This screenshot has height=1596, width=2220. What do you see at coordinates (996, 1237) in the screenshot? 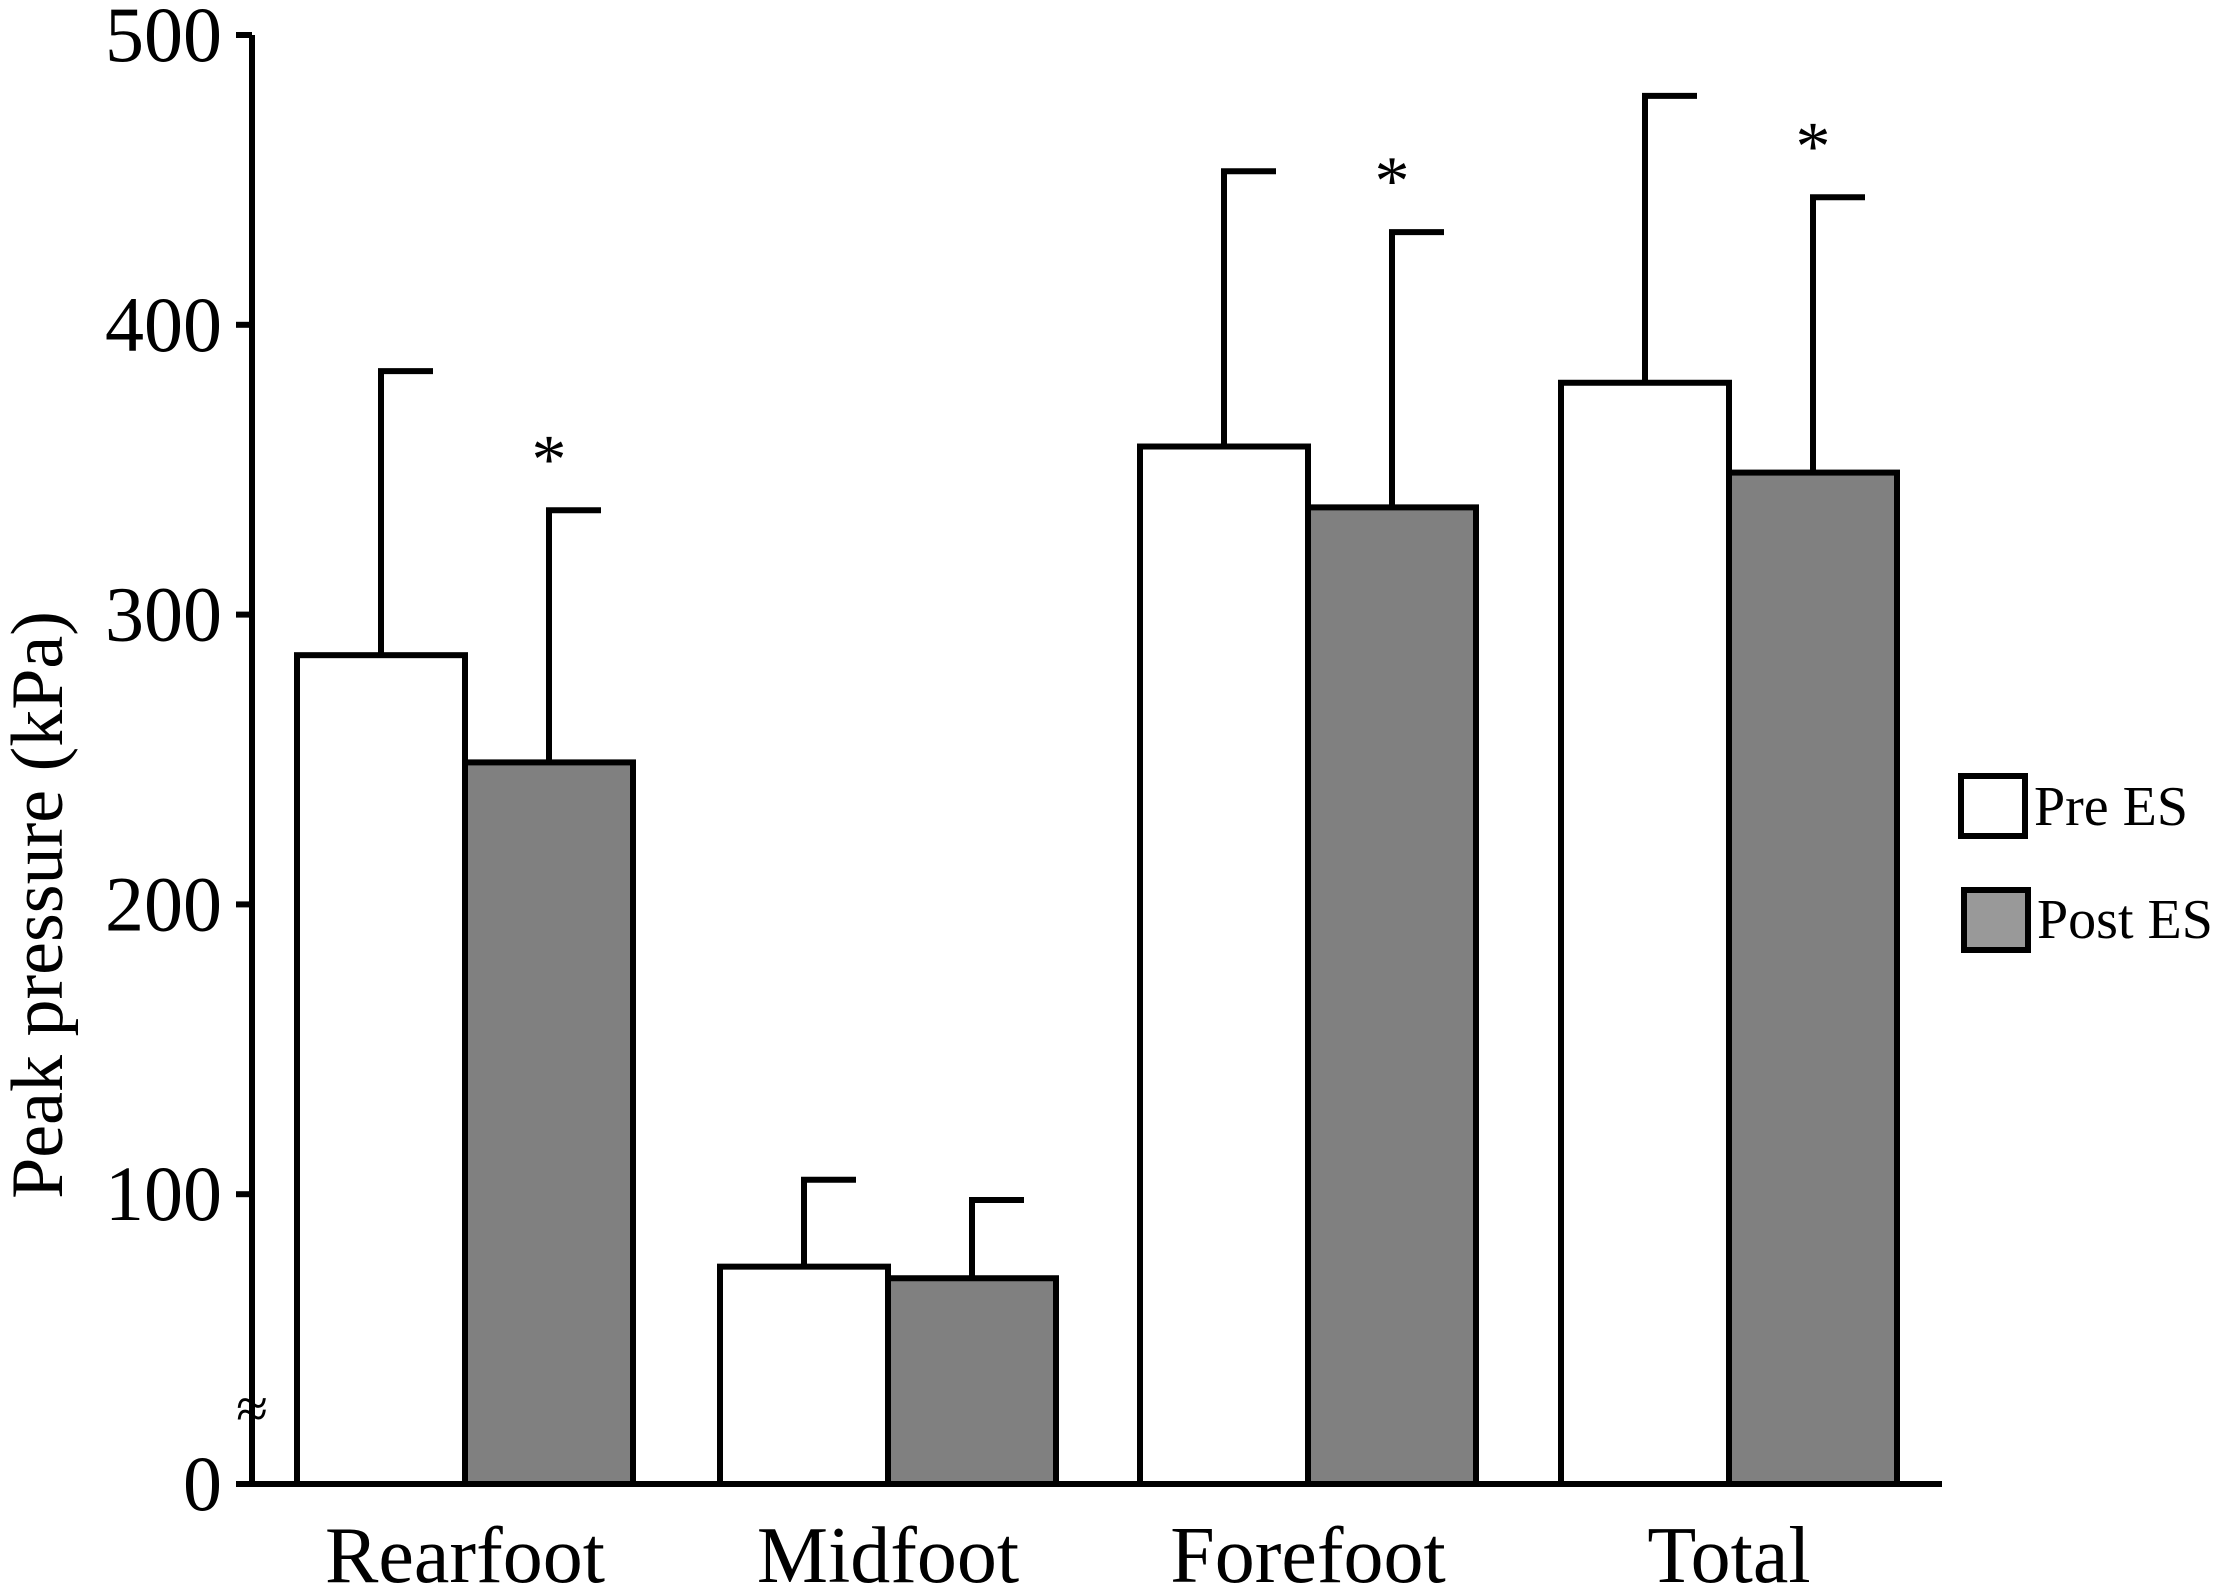
I see `error-bar-midfoot-post` at bounding box center [996, 1237].